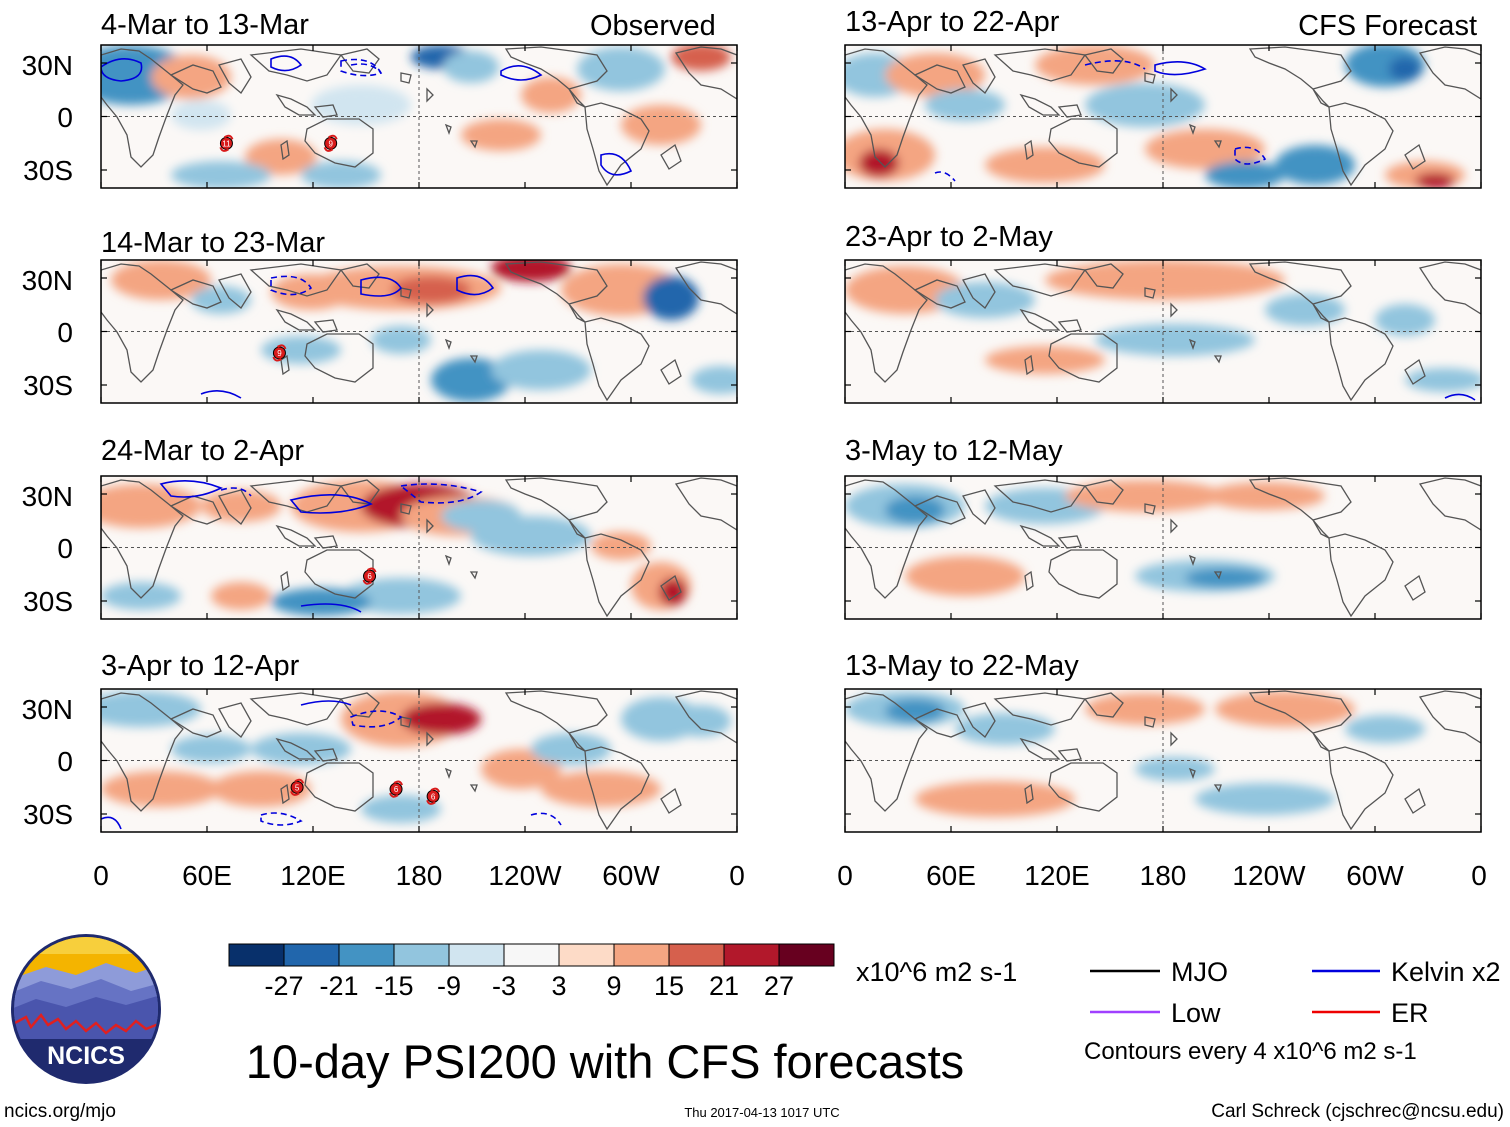 Image resolution: width=1510 pixels, height=1127 pixels. What do you see at coordinates (1155, 116) in the screenshot?
I see `anomaly-field` at bounding box center [1155, 116].